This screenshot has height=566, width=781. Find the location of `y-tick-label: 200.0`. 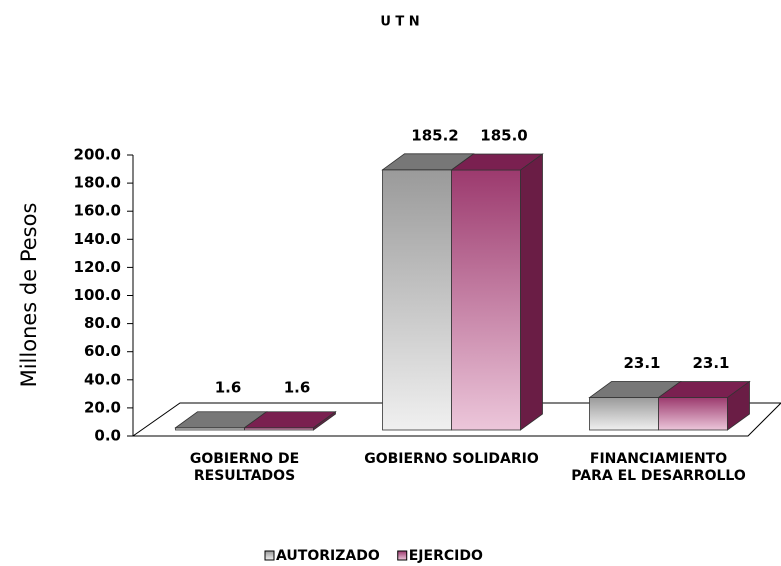

y-tick-label: 200.0 is located at coordinates (97, 155).